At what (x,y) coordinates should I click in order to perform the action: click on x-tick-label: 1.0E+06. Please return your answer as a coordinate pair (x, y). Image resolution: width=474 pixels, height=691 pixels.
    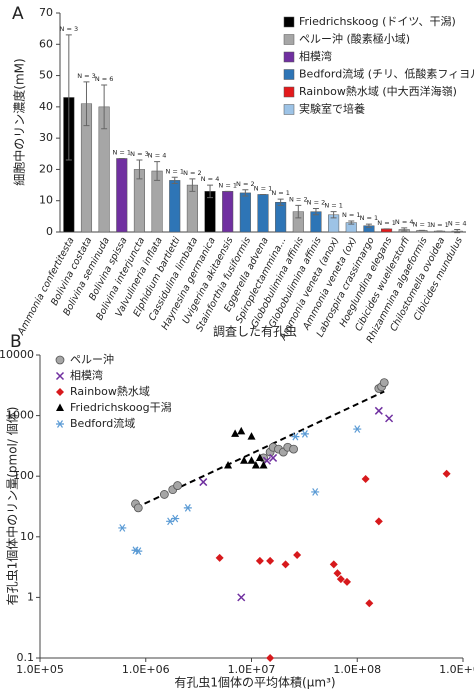
    Looking at the image, I should click on (146, 669).